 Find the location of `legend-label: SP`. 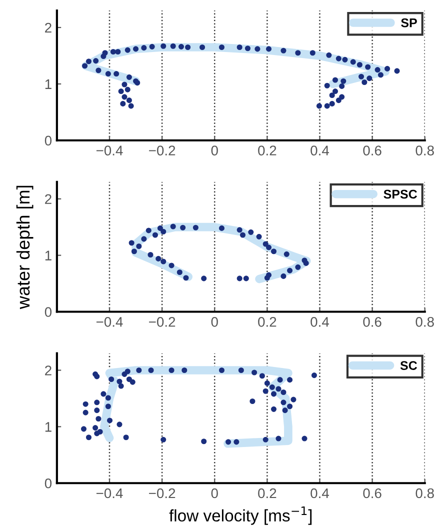

legend-label: SP is located at coordinates (409, 23).